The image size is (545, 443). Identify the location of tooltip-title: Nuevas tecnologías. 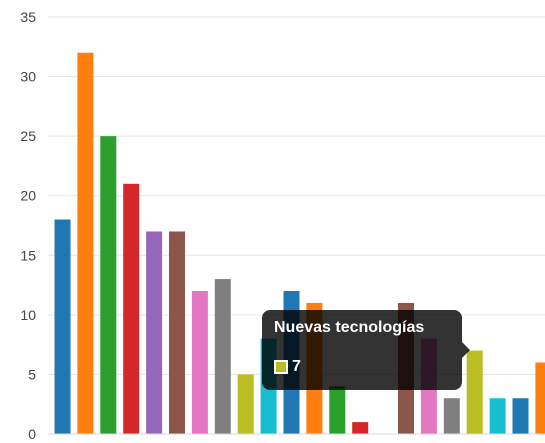
(349, 327).